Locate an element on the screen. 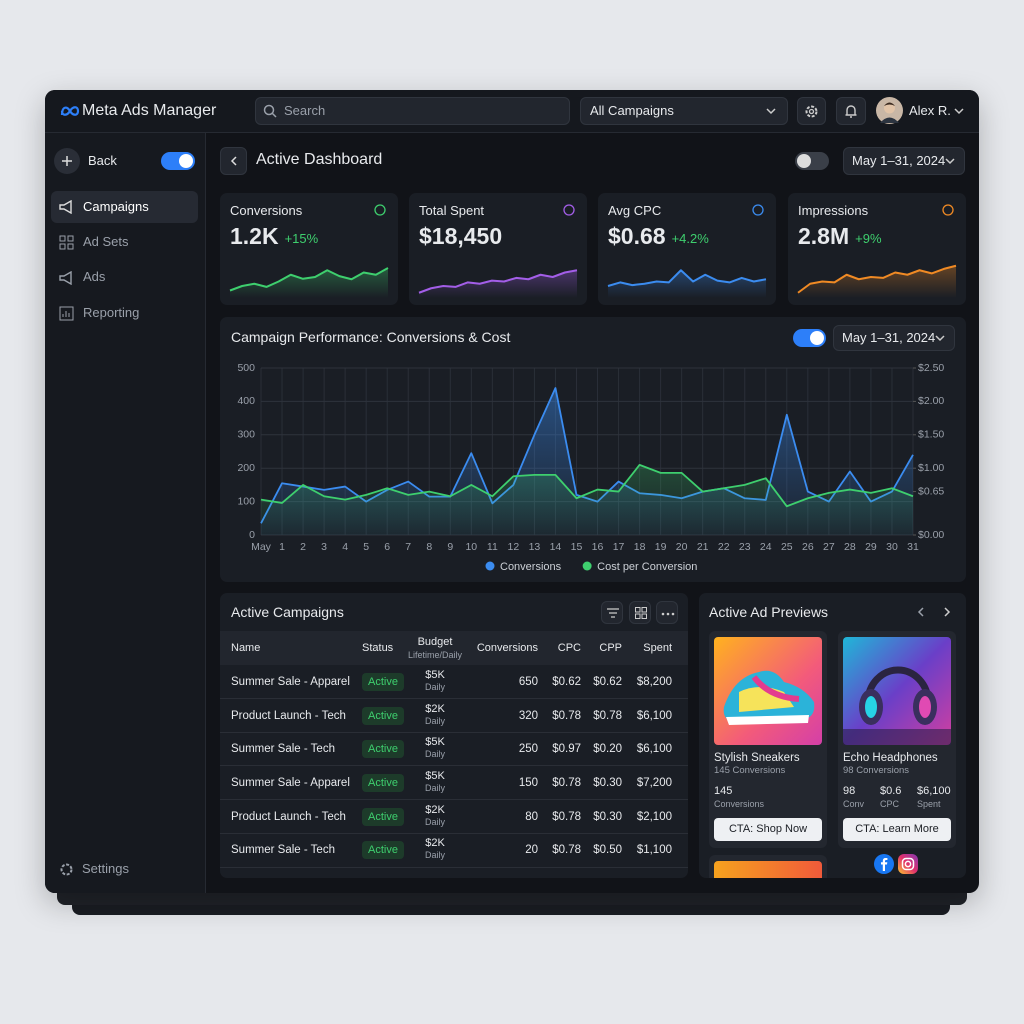 The width and height of the screenshot is (1024, 1024). cell: 650 is located at coordinates (528, 681).